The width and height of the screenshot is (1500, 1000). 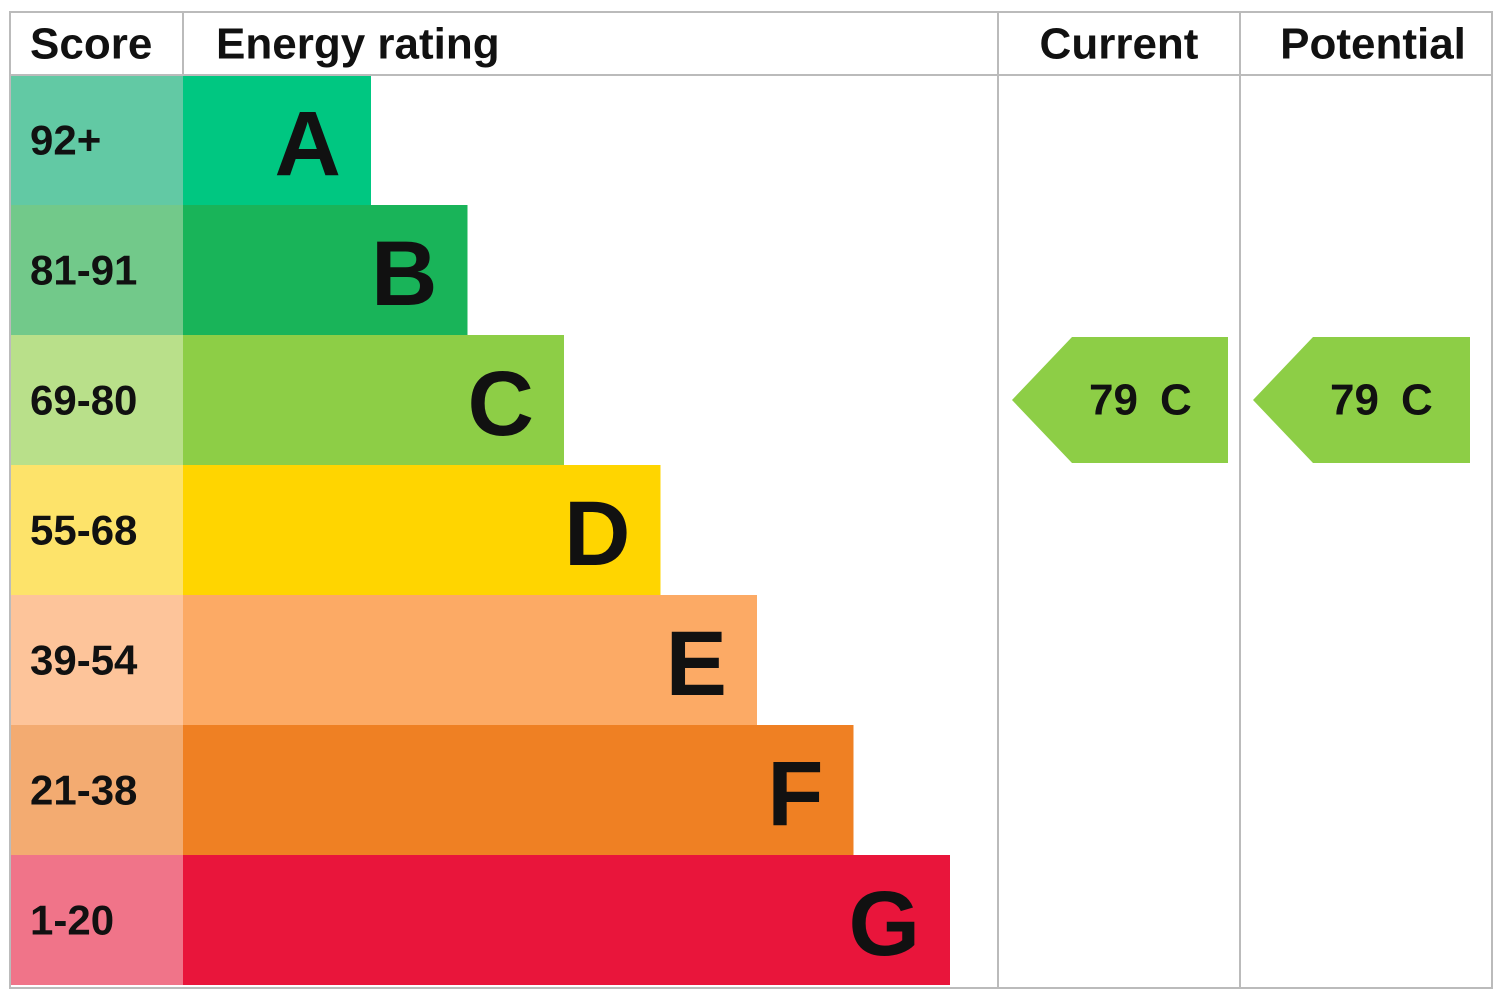 I want to click on potential-arrow, so click(x=1361, y=400).